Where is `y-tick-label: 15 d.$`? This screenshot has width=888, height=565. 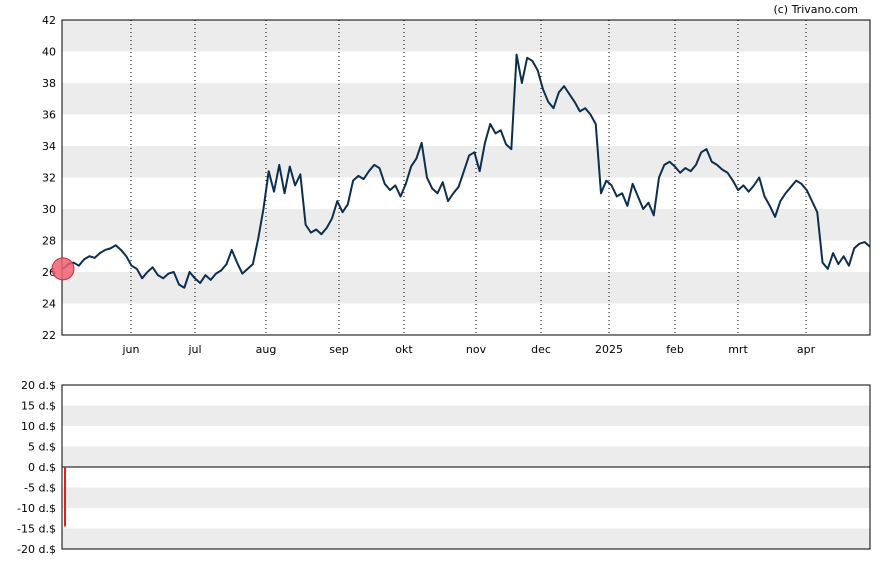 y-tick-label: 15 d.$ is located at coordinates (38, 406).